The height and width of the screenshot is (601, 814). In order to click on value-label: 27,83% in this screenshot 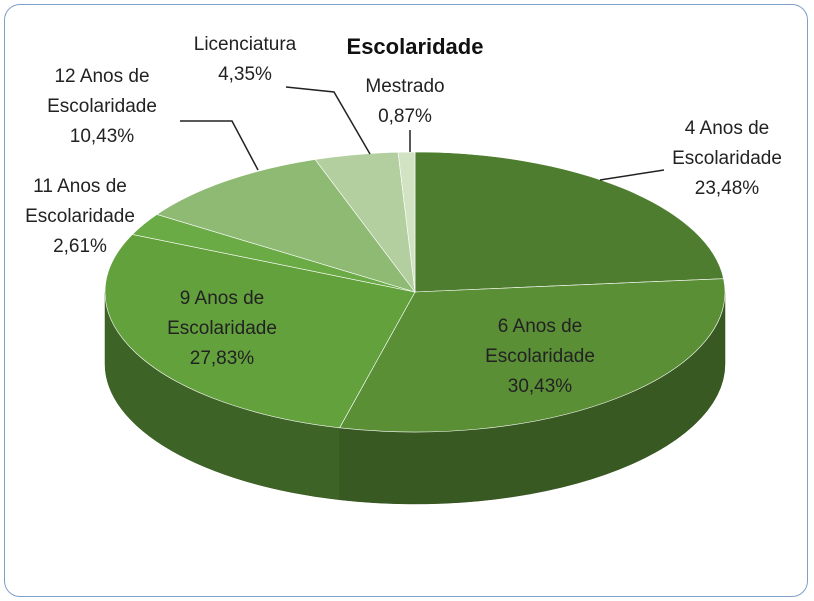, I will do `click(222, 358)`.